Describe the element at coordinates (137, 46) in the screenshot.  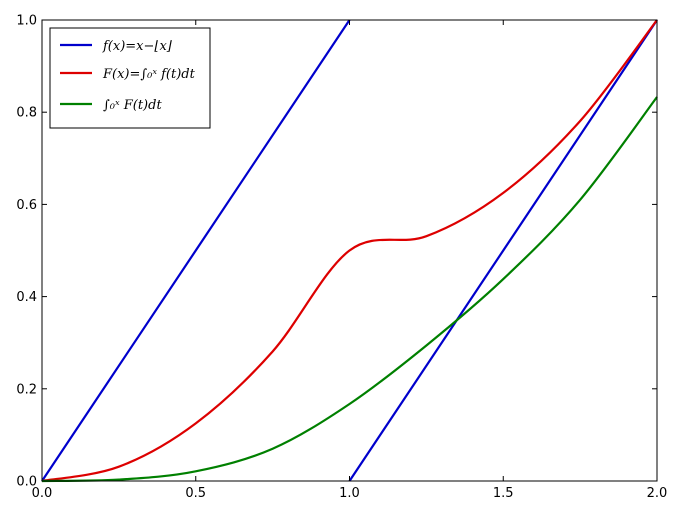
I see `legend-label-0: f(x)=x−⌊x⌋` at that location.